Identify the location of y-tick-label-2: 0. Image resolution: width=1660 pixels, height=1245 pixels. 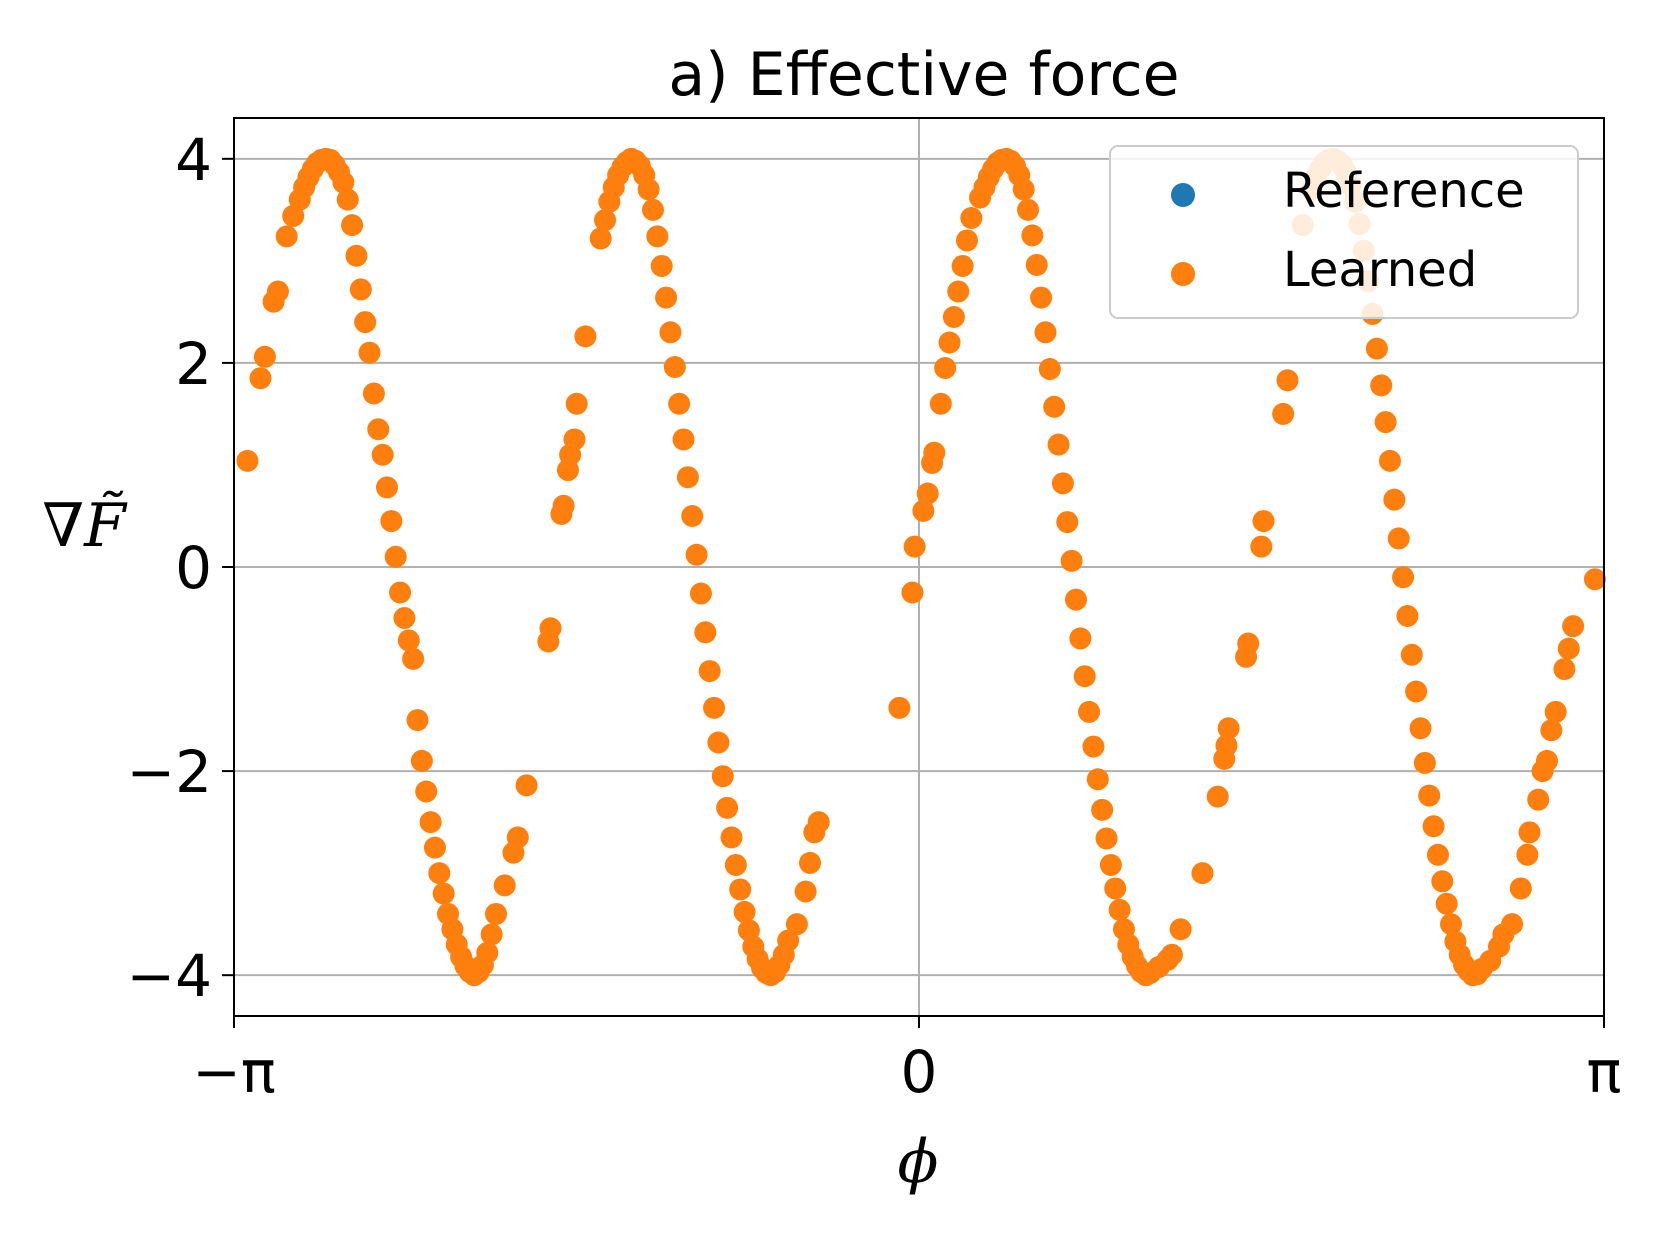
(193, 568).